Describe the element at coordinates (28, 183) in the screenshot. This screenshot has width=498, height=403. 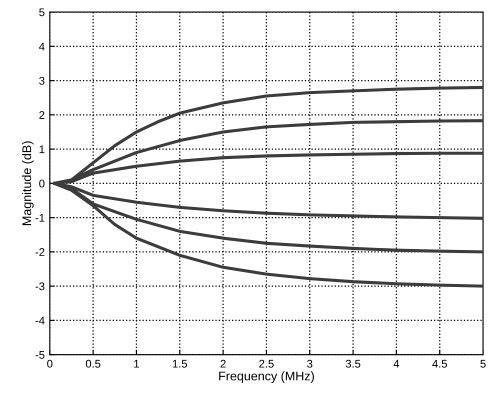
I see `y-axis-title: Magnitude (dB)` at that location.